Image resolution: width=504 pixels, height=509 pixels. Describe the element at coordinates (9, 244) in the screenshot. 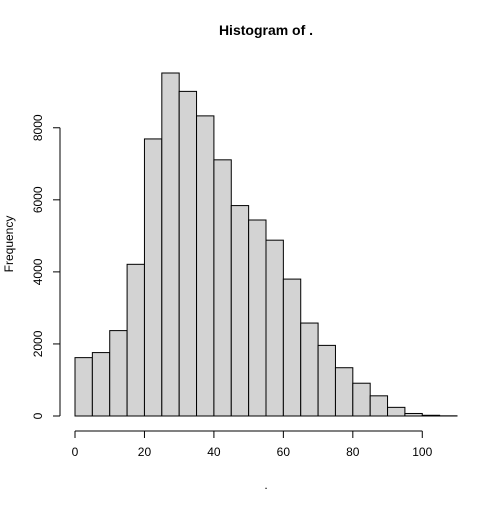

I see `y-axis-label: Frequency` at that location.